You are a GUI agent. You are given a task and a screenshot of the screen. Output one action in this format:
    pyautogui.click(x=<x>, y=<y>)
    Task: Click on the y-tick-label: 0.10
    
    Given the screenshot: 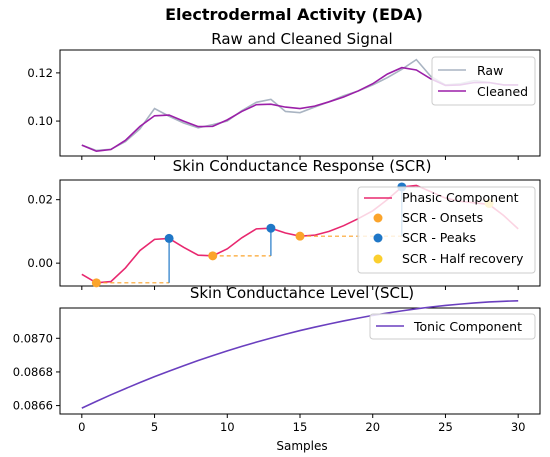 What is the action you would take?
    pyautogui.click(x=40, y=121)
    